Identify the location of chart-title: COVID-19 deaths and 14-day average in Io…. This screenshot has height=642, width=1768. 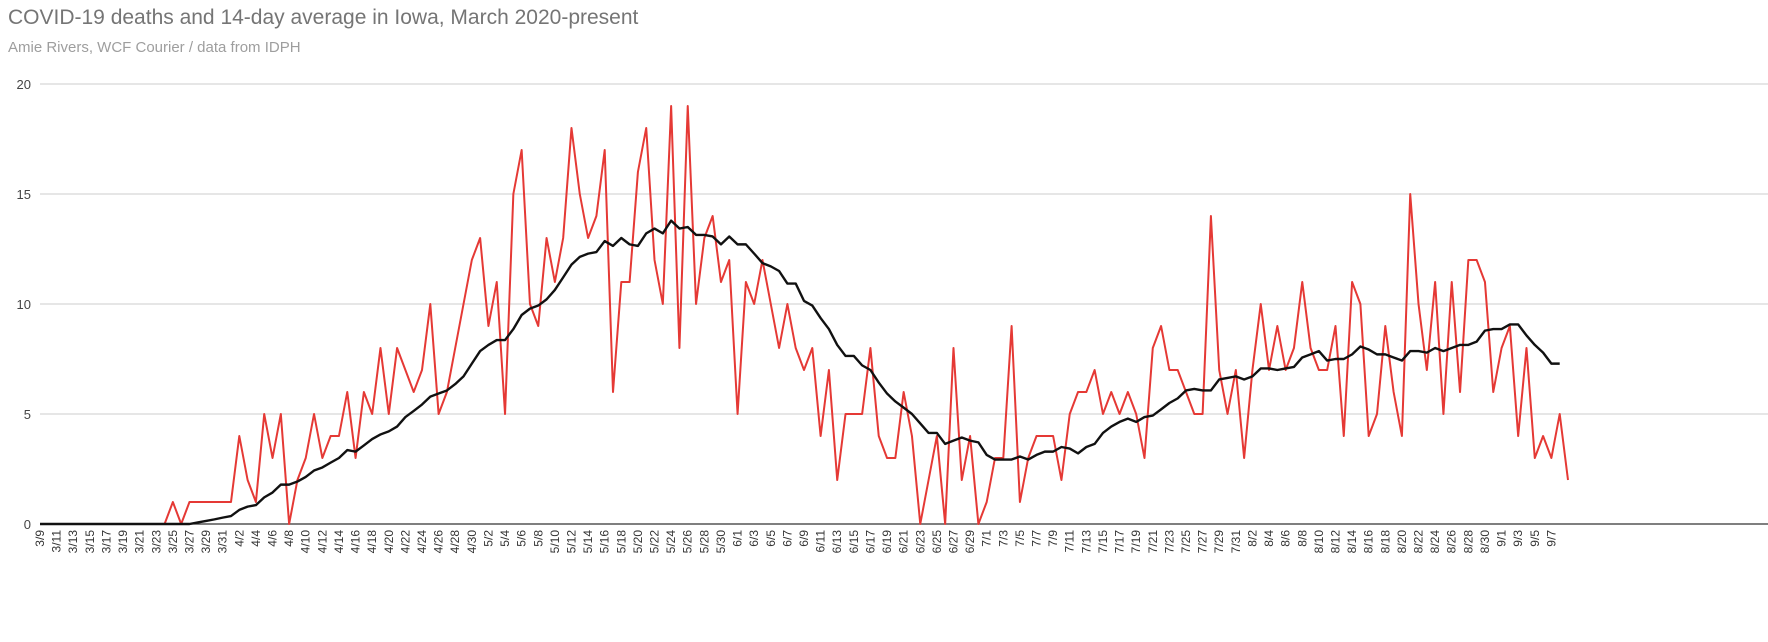
(323, 17).